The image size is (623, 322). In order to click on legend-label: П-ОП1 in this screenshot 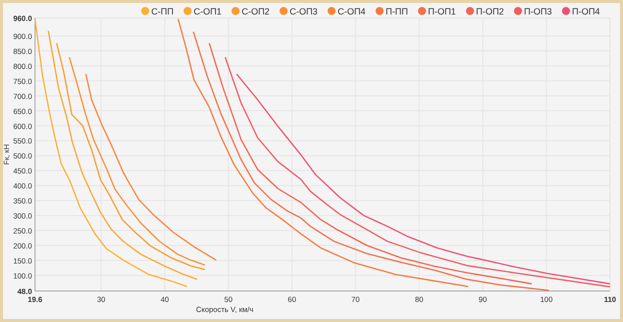, I will do `click(442, 11)`.